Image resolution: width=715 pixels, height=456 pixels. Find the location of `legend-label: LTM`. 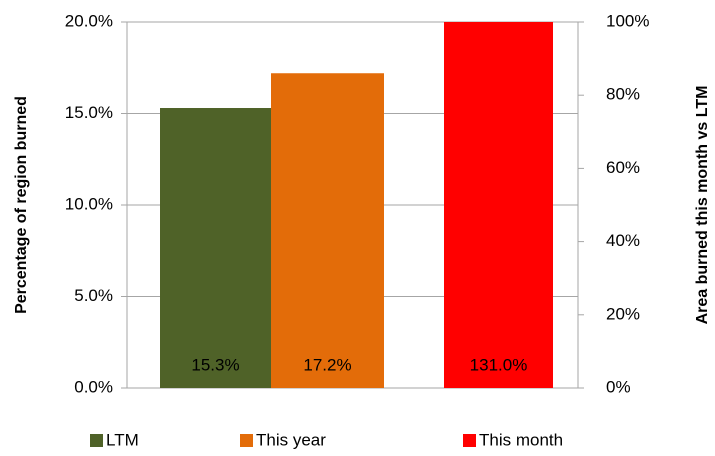

legend-label: LTM is located at coordinates (122, 439).